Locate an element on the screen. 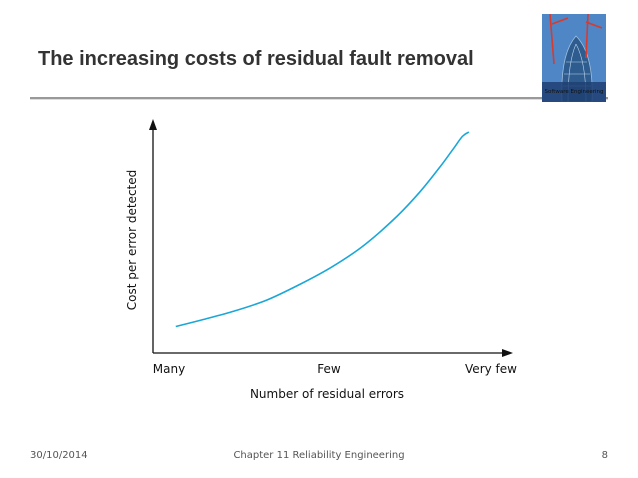 This screenshot has height=478, width=638. title-divider is located at coordinates (319, 98).